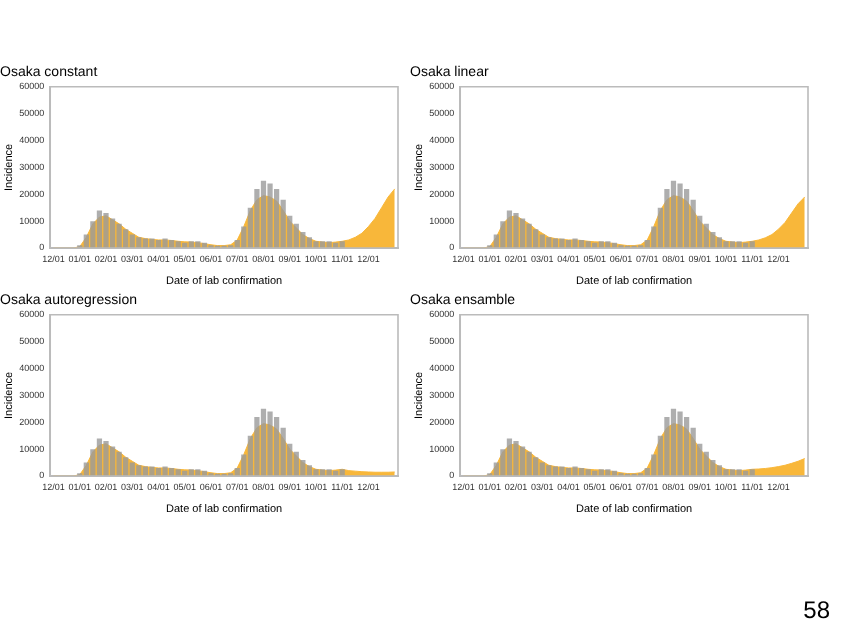 The height and width of the screenshot is (640, 854). I want to click on text: 58, so click(816, 610).